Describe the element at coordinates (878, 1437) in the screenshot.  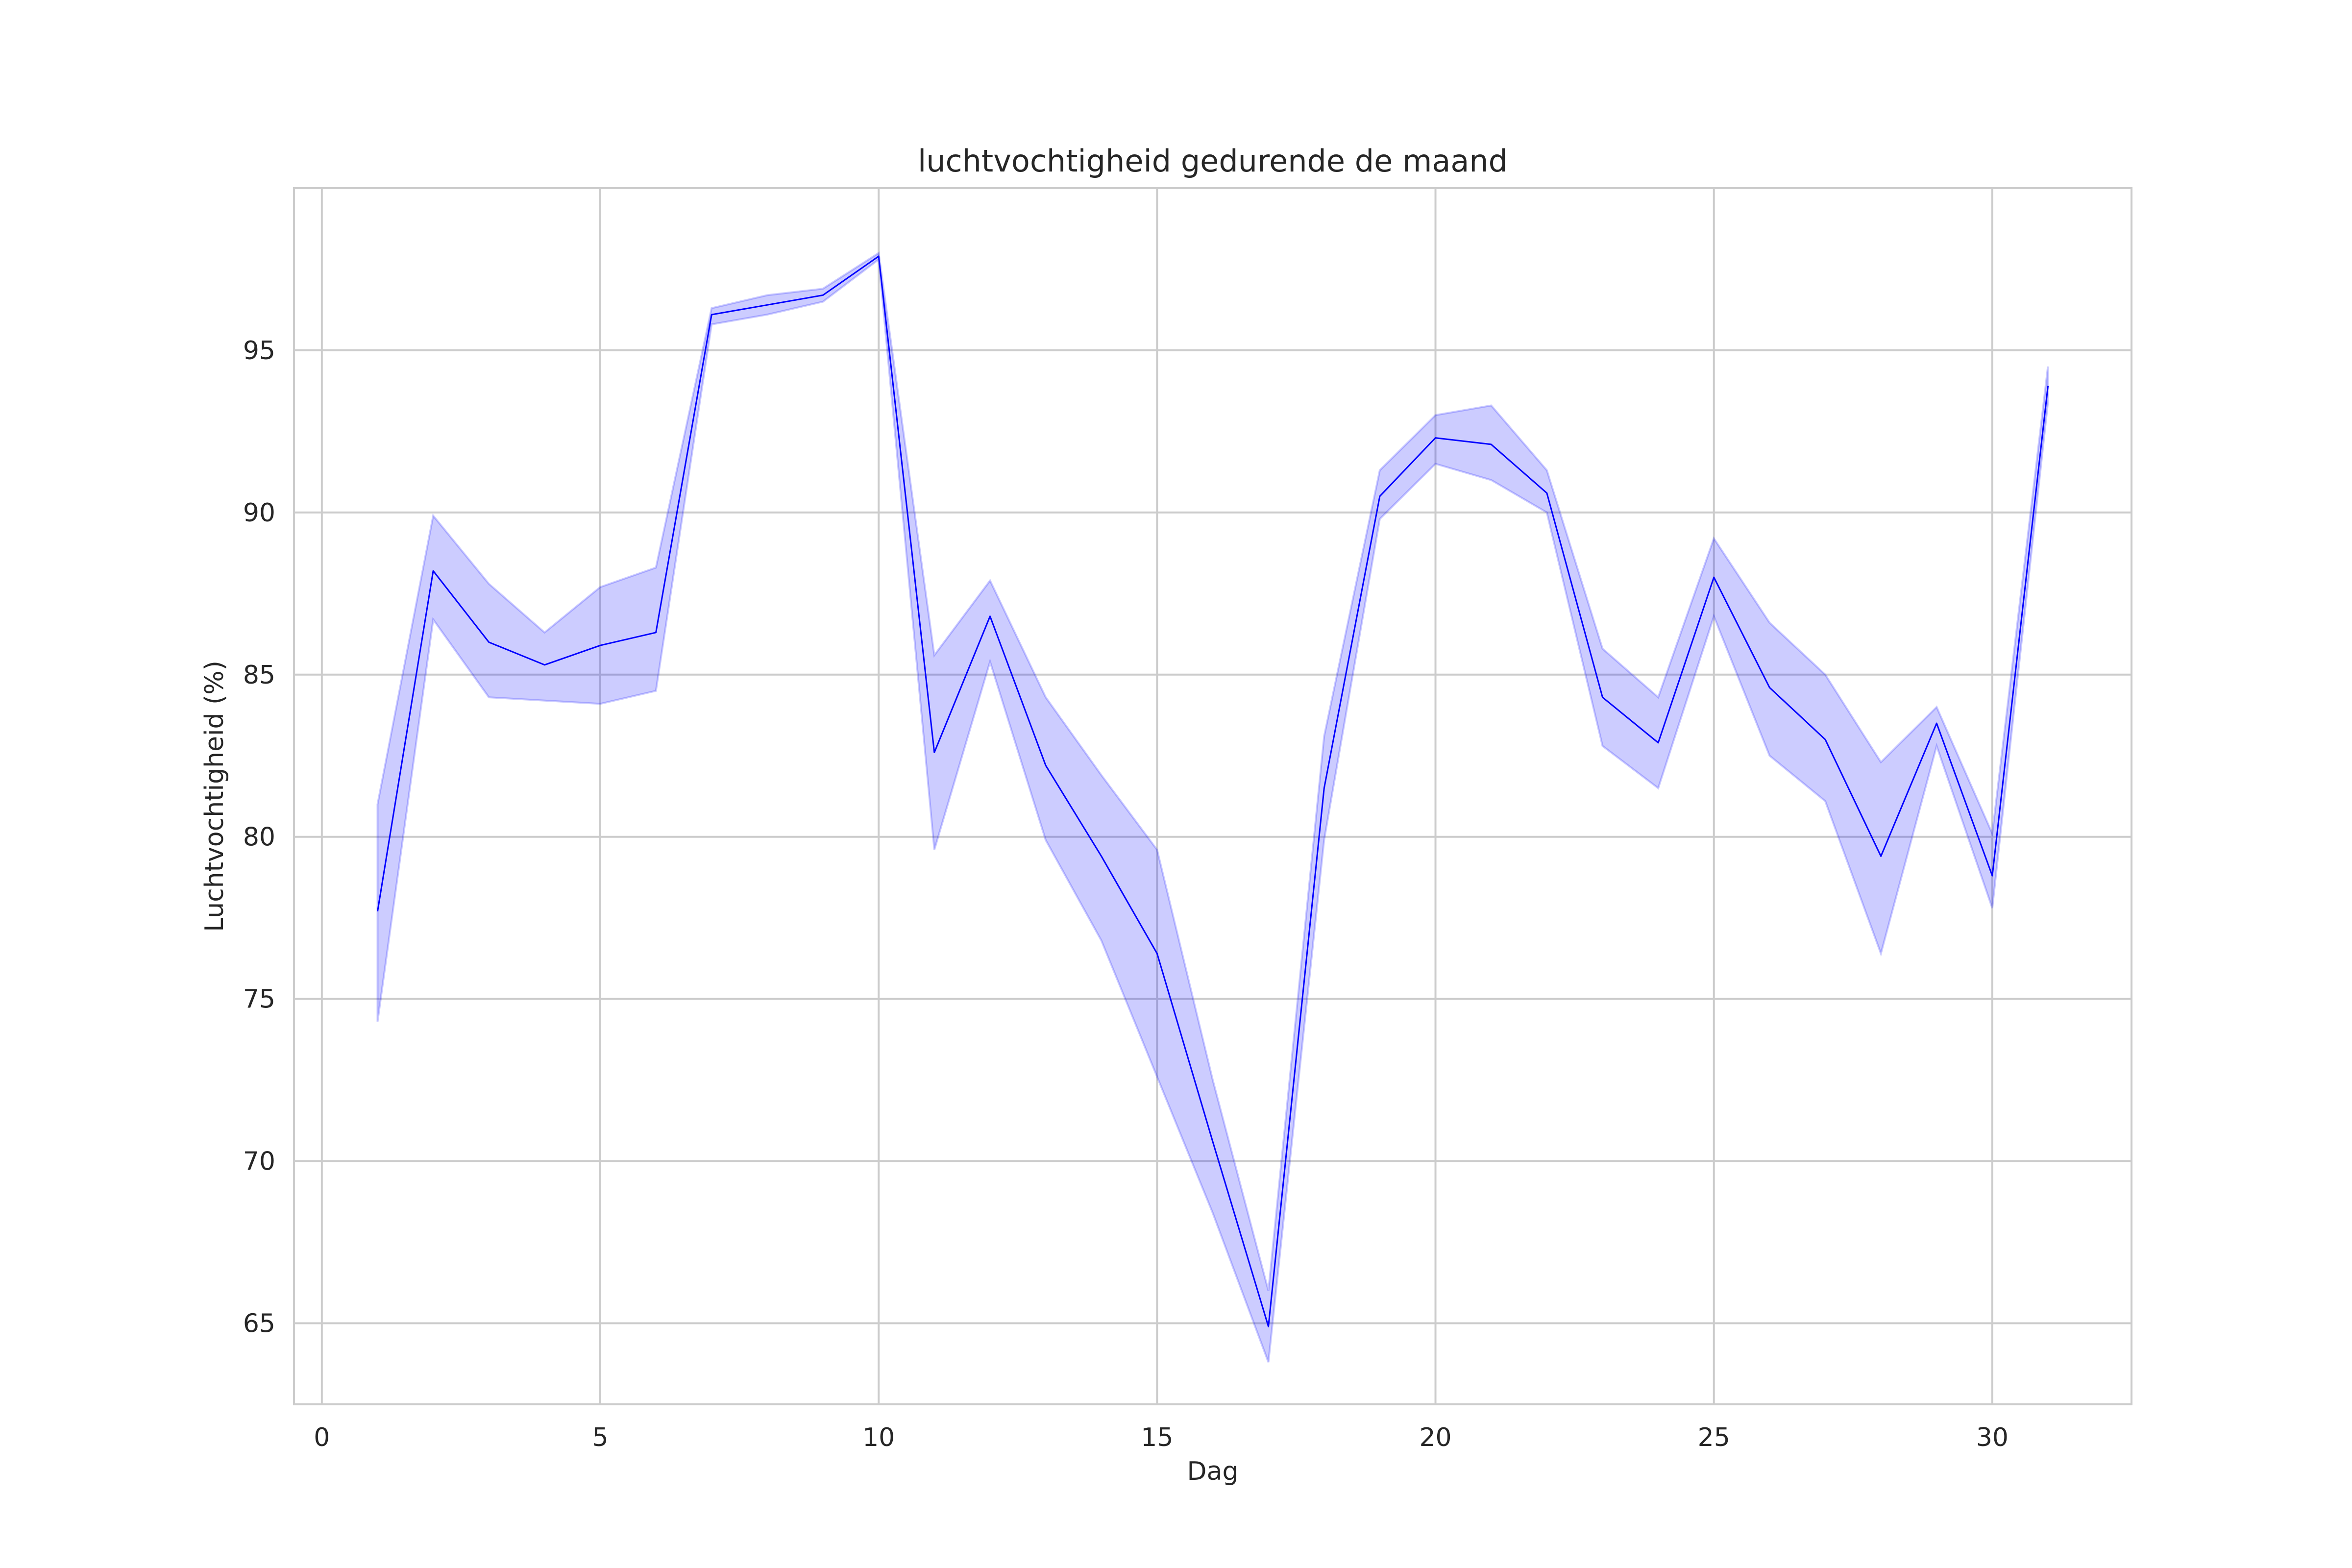
I see `x-tick-label: 10` at that location.